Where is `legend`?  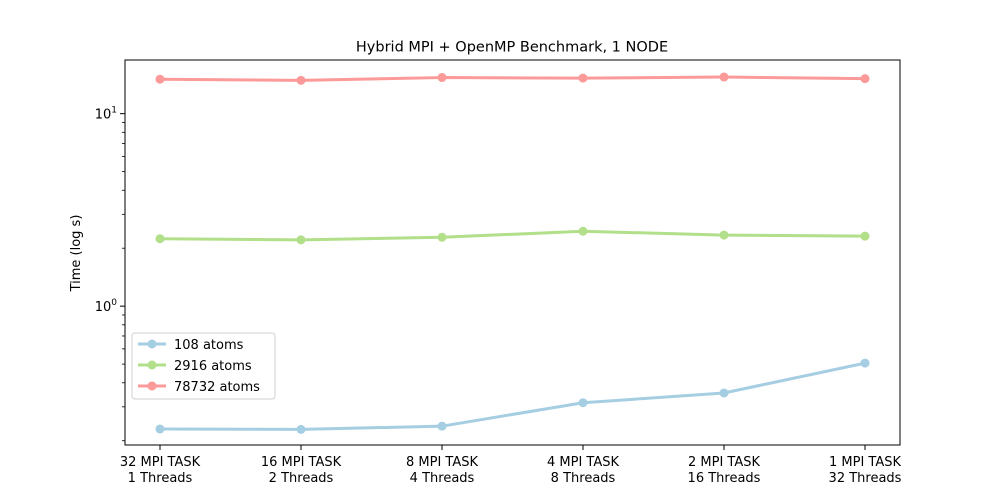
legend is located at coordinates (203, 366).